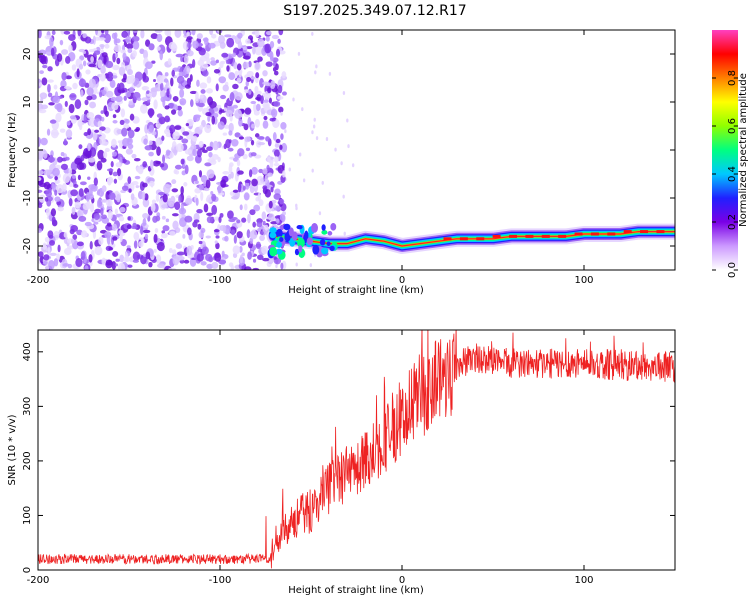 The width and height of the screenshot is (750, 600). Describe the element at coordinates (743, 150) in the screenshot. I see `colorbar-label: Normalized spectral amplitude` at that location.